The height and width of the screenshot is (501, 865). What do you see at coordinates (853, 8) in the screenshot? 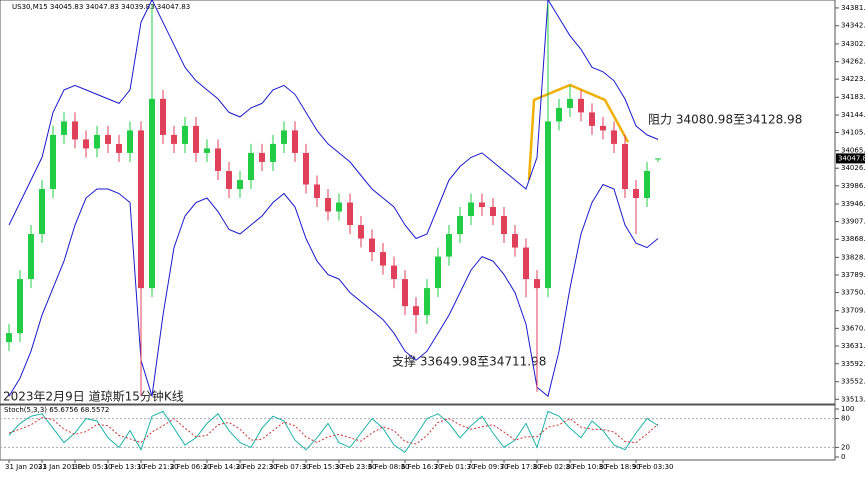
I see `y-tick-label: 34381.83` at bounding box center [853, 8].